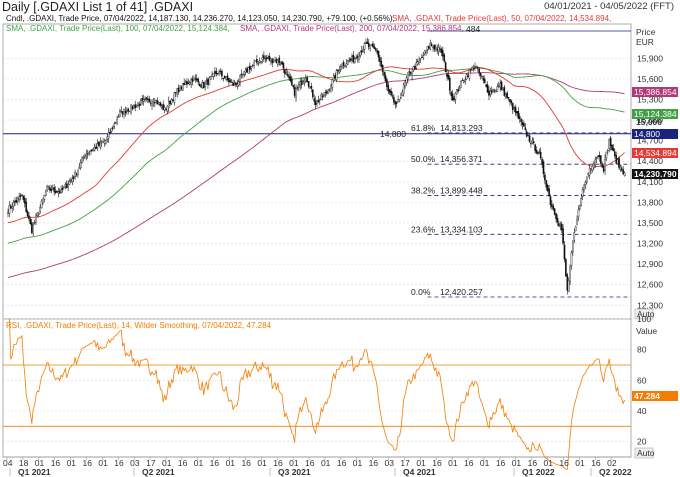  I want to click on rsi-auto-button, so click(644, 453).